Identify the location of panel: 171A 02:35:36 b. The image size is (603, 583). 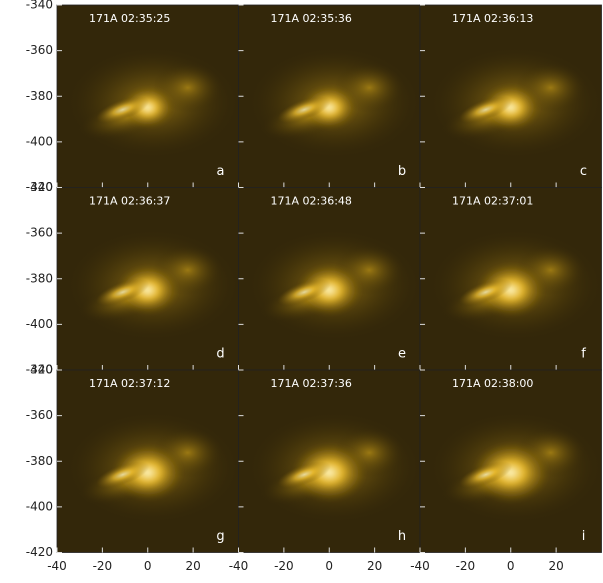
(329, 96).